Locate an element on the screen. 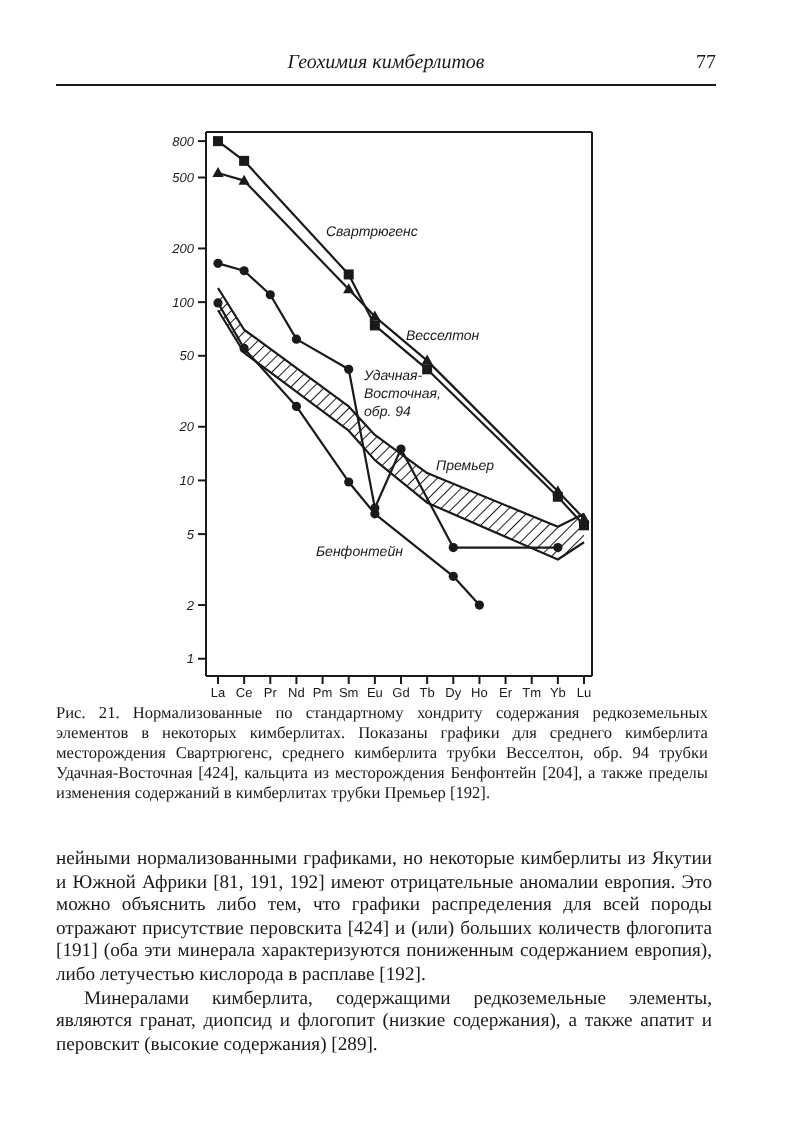  text: Геохимия кимберлитов is located at coordinates (386, 63).